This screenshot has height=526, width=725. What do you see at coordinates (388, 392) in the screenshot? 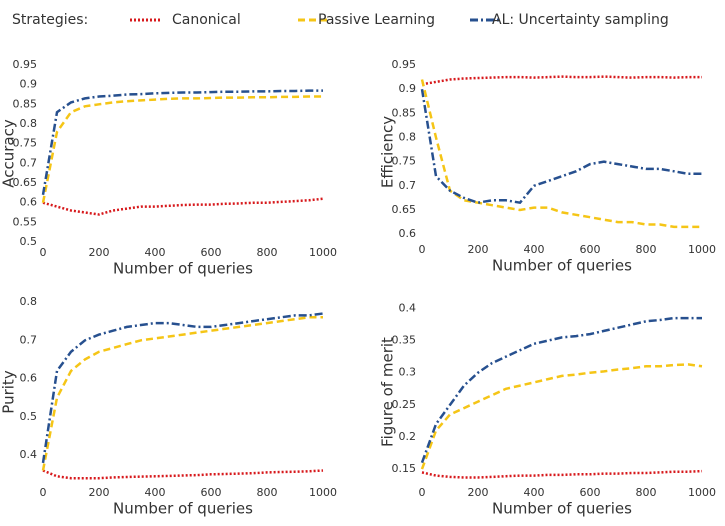
I see `y-axis-label: Figure of merit` at bounding box center [388, 392].